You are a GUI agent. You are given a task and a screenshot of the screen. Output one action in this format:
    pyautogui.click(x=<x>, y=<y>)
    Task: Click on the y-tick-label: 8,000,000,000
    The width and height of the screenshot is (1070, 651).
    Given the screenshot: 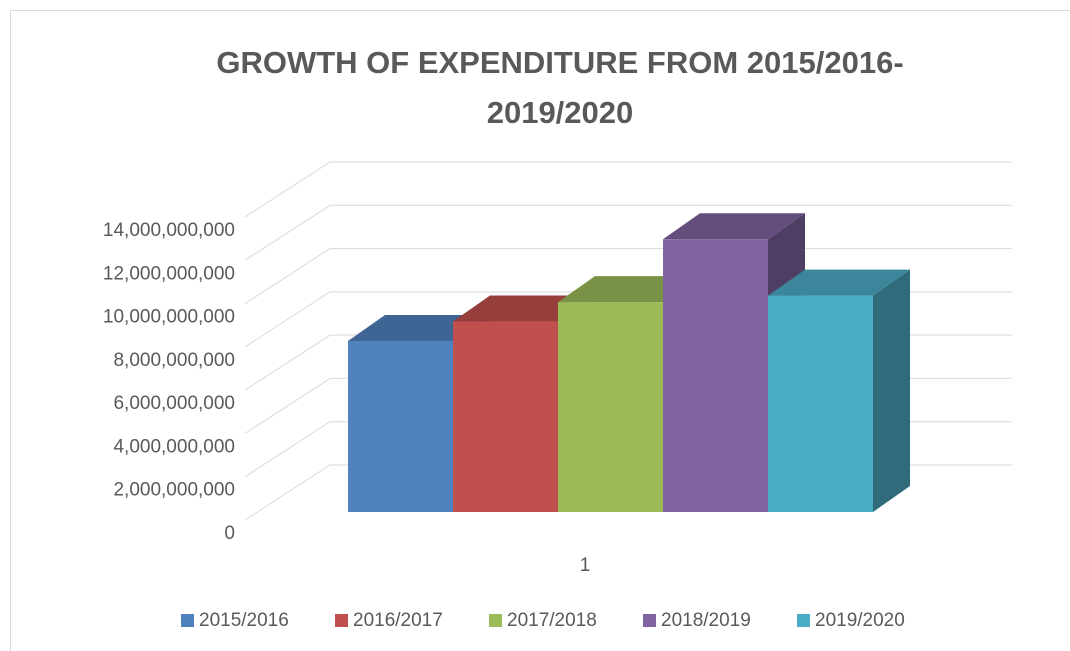 What is the action you would take?
    pyautogui.click(x=174, y=360)
    